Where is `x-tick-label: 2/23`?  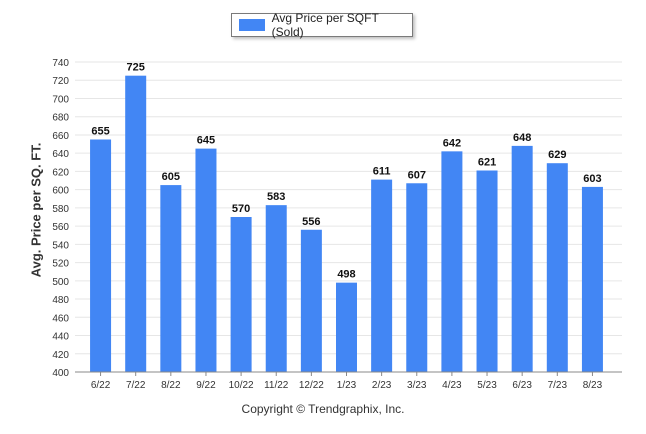
x-tick-label: 2/23 is located at coordinates (382, 385).